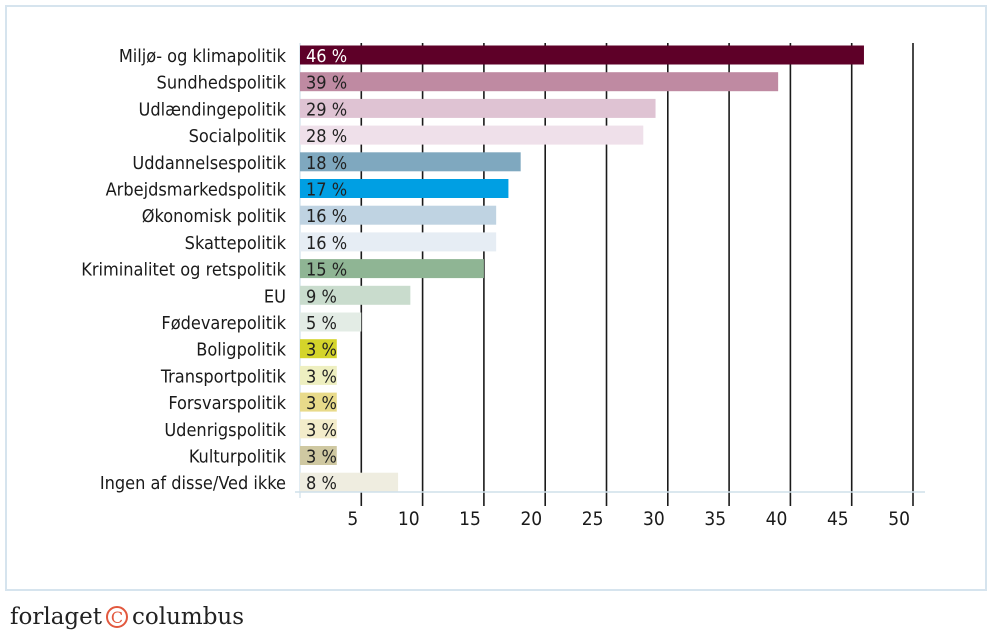 The width and height of the screenshot is (1000, 642). I want to click on category-label: EU, so click(275, 296).